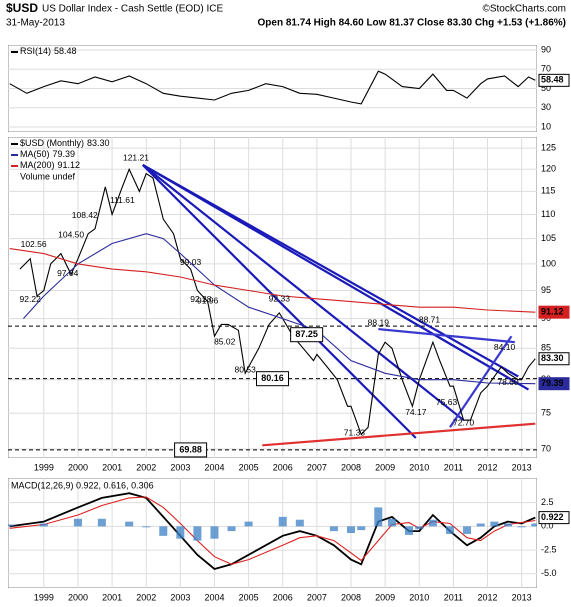 The width and height of the screenshot is (571, 607). Describe the element at coordinates (548, 147) in the screenshot. I see `y-tick-label: 125` at that location.